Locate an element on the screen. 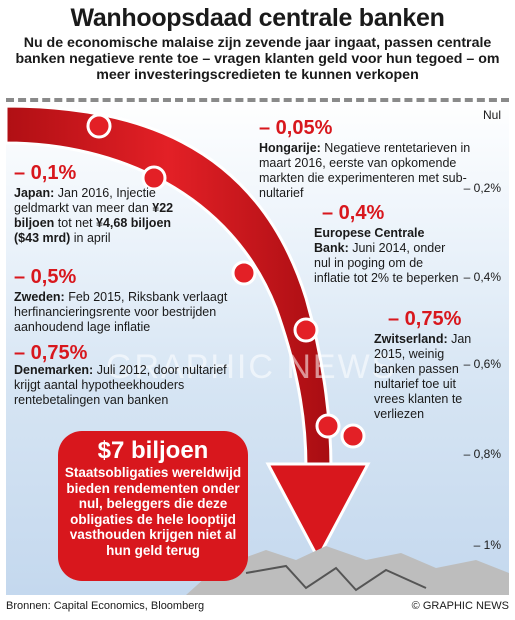 The width and height of the screenshot is (515, 620). sweden-country: Zweden: is located at coordinates (39, 297).